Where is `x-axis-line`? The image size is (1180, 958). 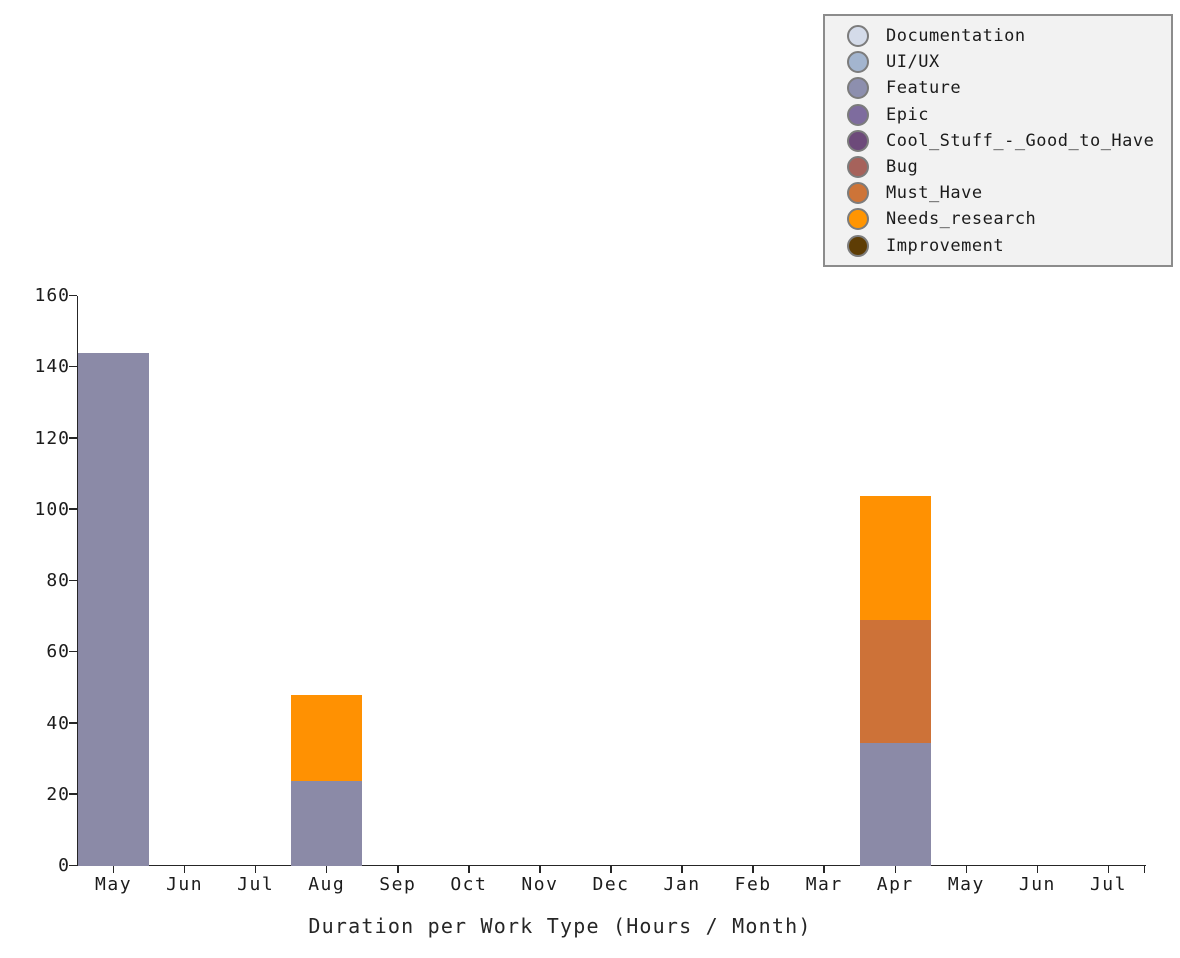 x-axis-line is located at coordinates (611, 865).